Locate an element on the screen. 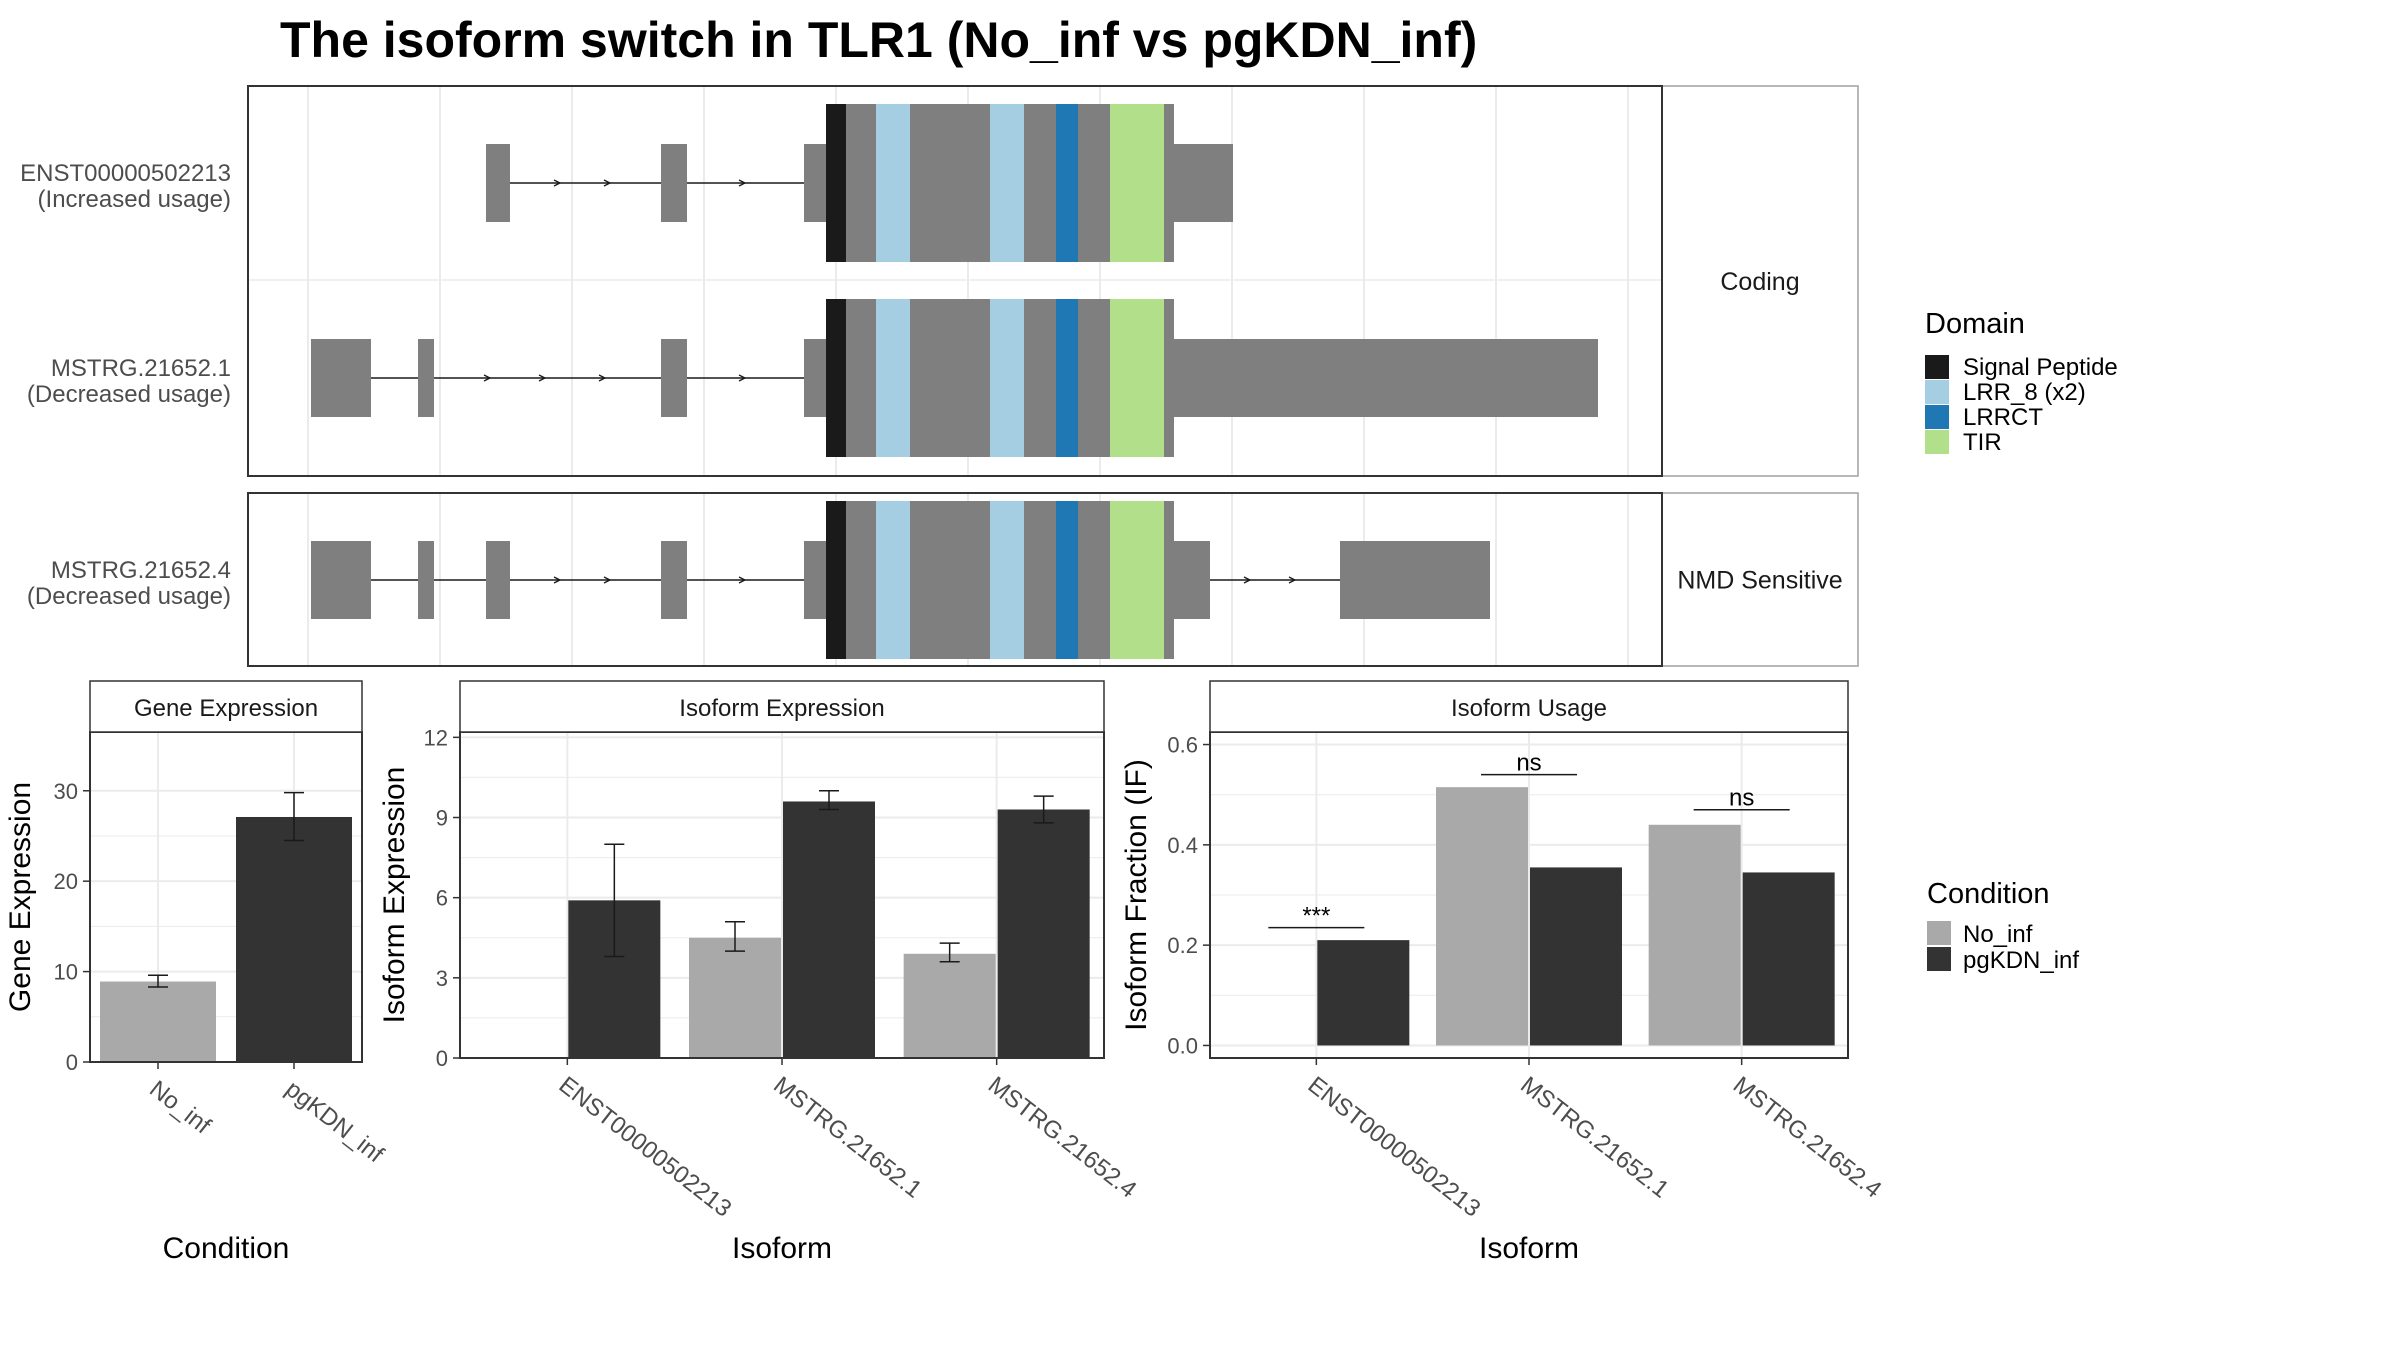  x-tick-label: No_inf is located at coordinates (180, 1107).